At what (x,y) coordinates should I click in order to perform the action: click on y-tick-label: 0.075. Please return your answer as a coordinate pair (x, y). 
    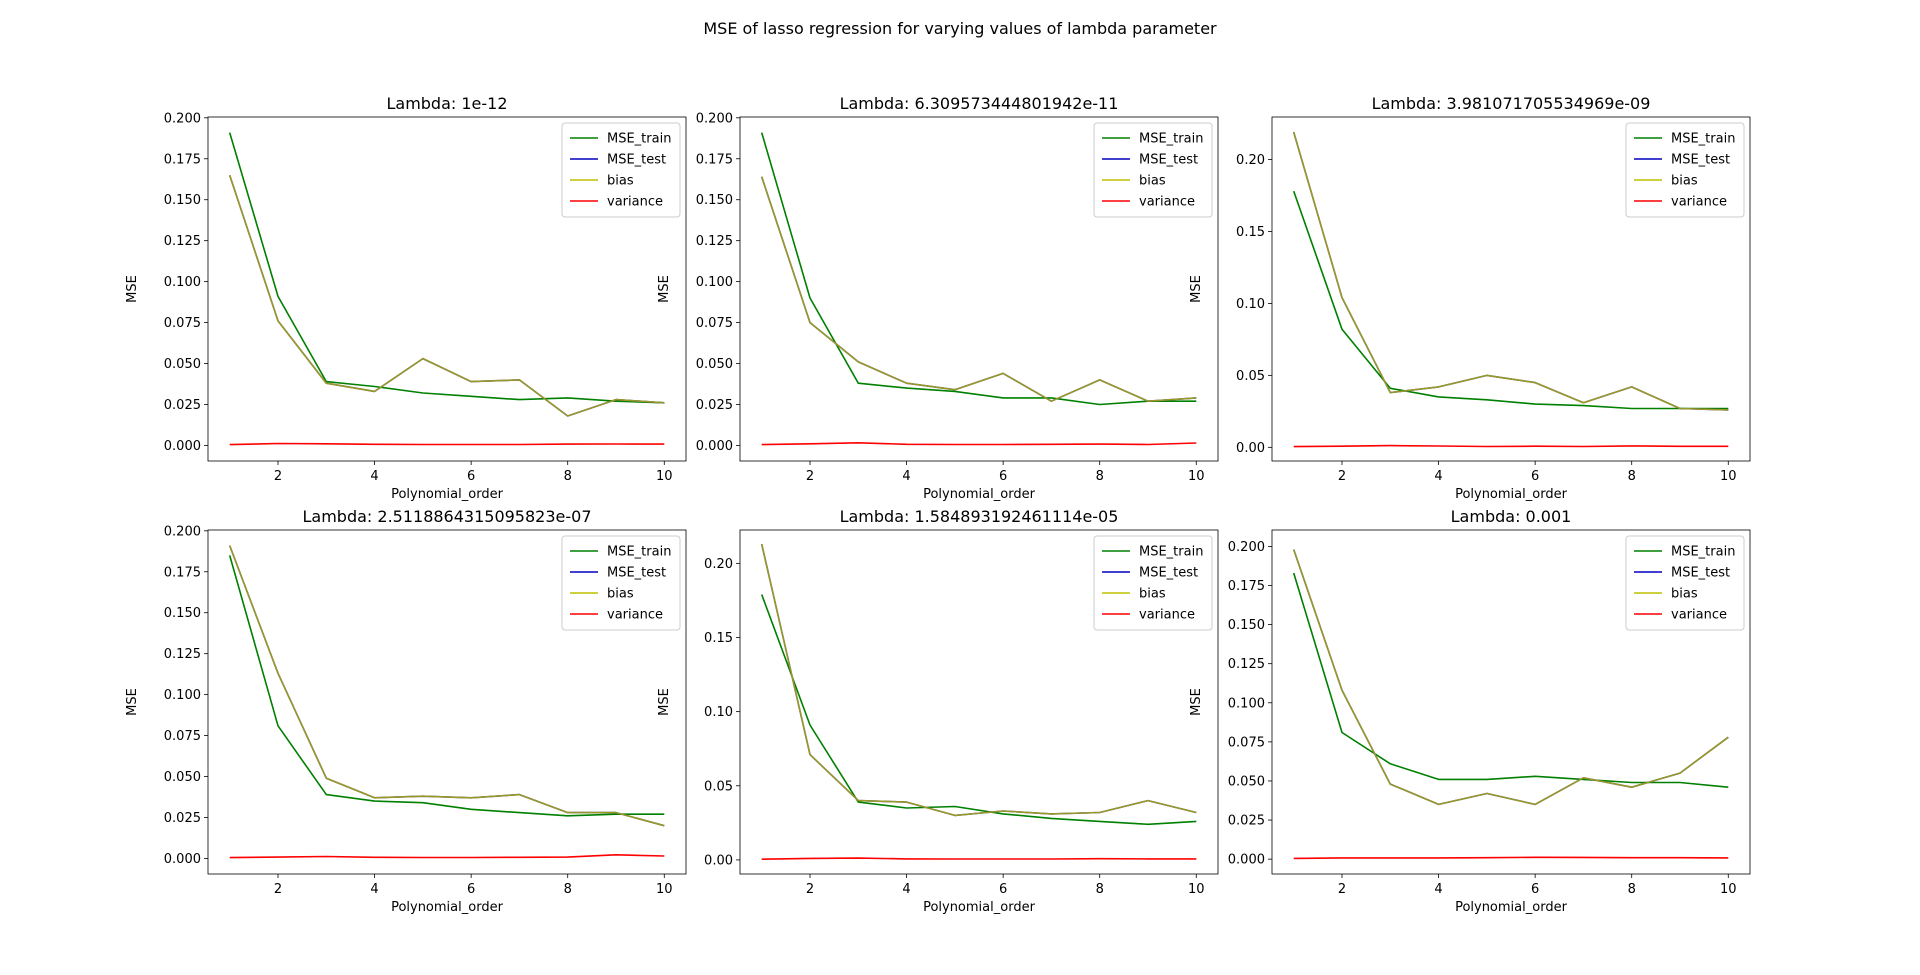
    Looking at the image, I should click on (1246, 742).